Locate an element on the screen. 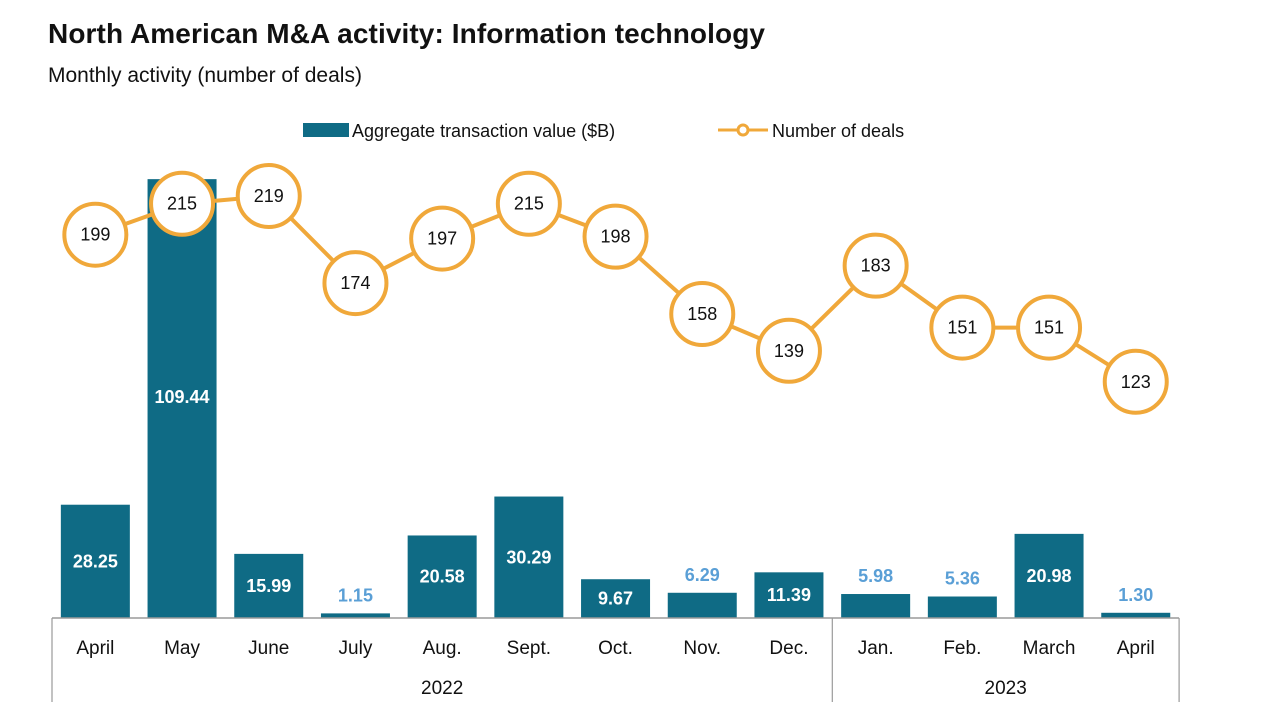  bar-value-label: 30.29 is located at coordinates (528, 557).